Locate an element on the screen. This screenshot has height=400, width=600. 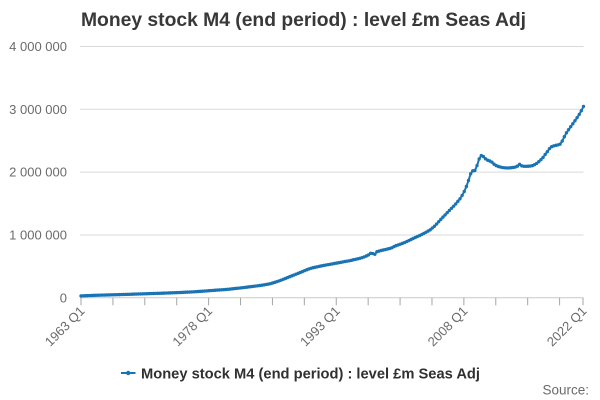
svg-text: Source: is located at coordinates (565, 390).